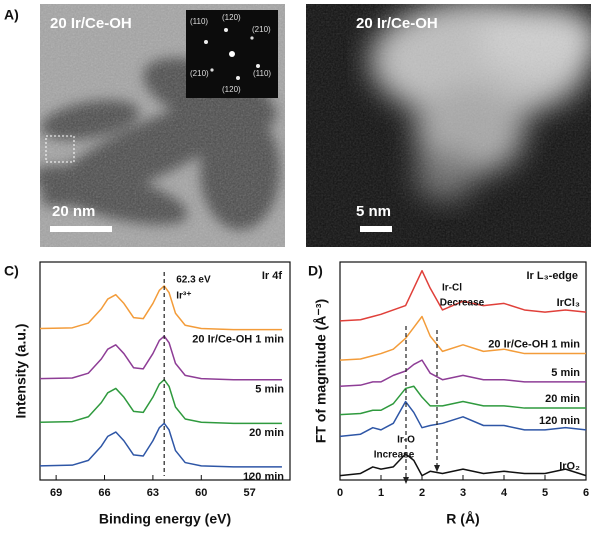 The width and height of the screenshot is (600, 540). I want to click on series-label: IrCl₃, so click(568, 303).